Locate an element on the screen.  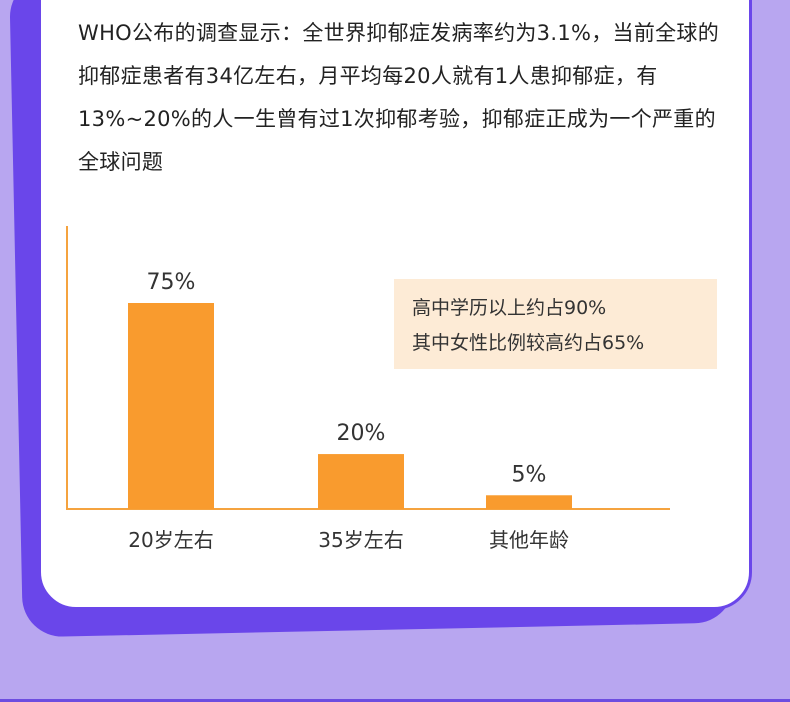
note-box: 高中学历以上约占90% 其中女性比例较高约占65% is located at coordinates (555, 324).